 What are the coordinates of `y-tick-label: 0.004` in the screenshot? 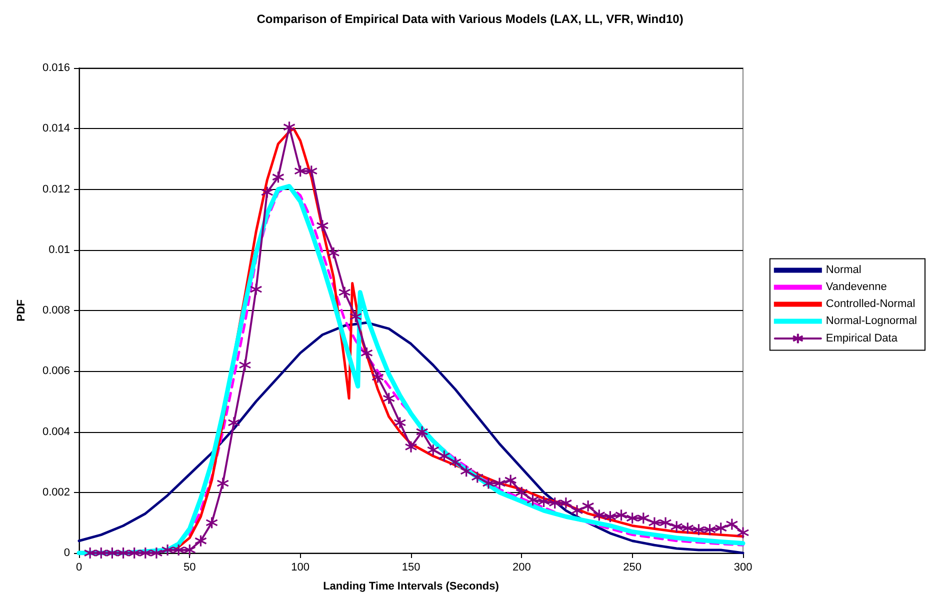 It's located at (56, 432).